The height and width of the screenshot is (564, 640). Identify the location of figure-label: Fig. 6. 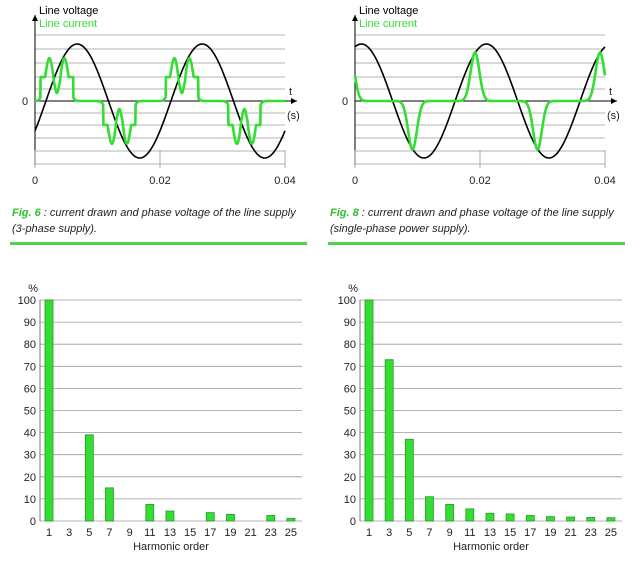
(26, 213).